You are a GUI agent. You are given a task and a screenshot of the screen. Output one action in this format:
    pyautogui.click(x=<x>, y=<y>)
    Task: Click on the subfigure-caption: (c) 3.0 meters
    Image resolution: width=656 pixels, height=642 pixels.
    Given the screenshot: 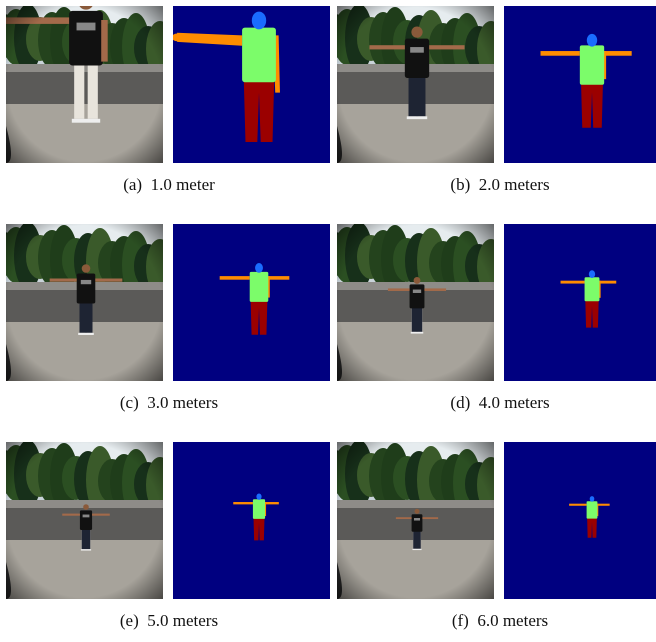 What is the action you would take?
    pyautogui.click(x=169, y=403)
    